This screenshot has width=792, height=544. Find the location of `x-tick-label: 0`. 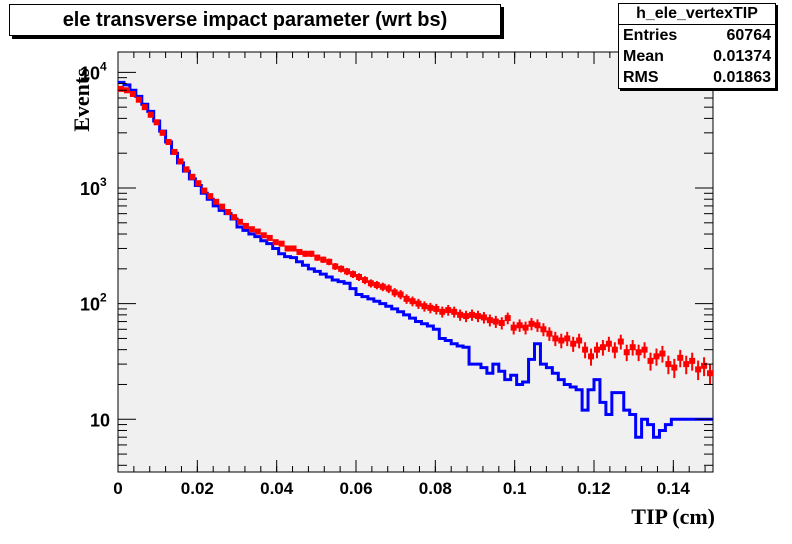

x-tick-label: 0 is located at coordinates (117, 488).